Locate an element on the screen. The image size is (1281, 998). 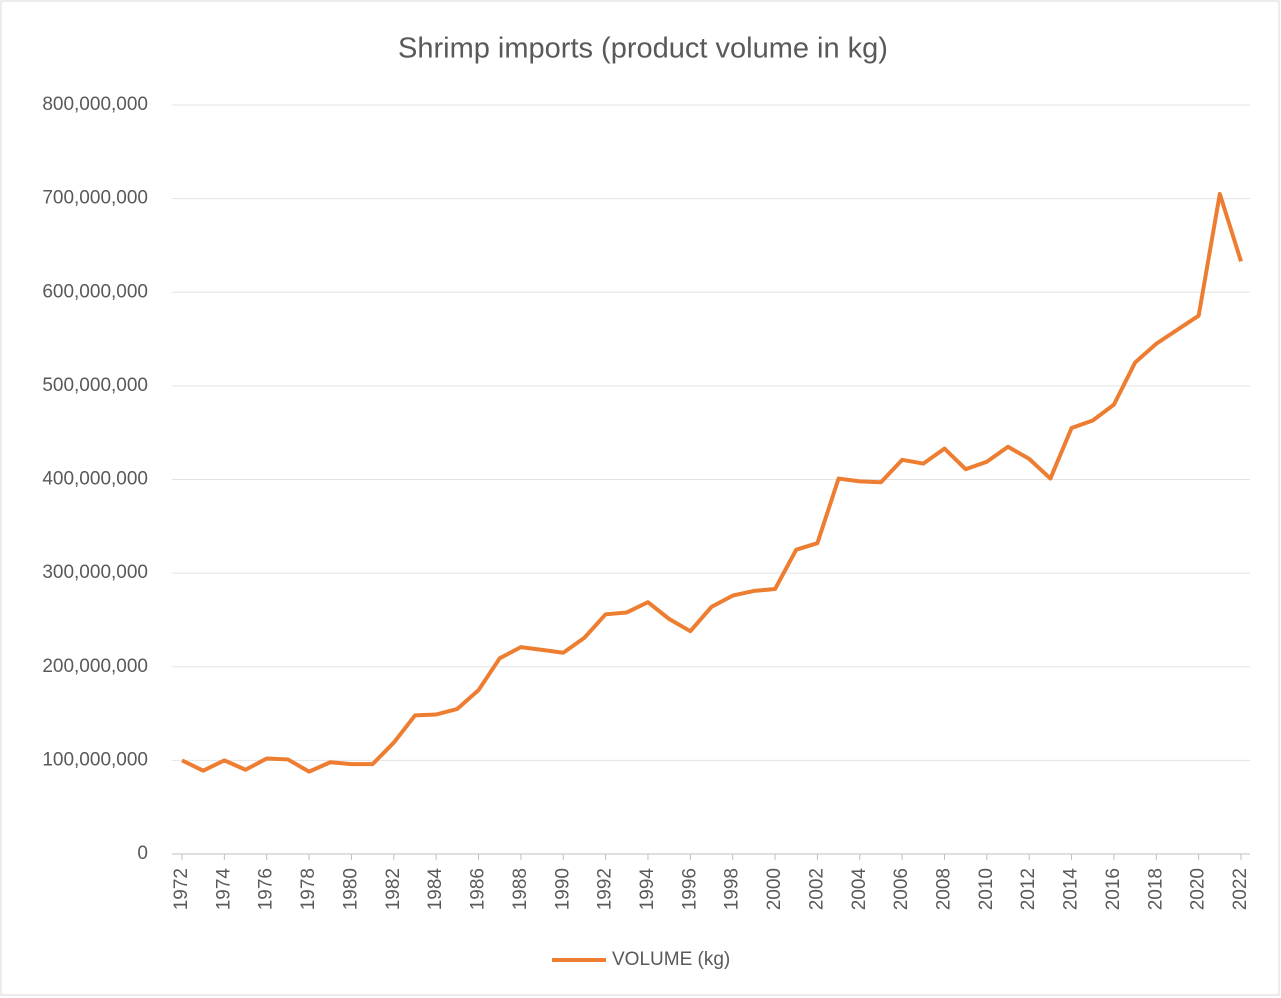
y-tick-label: 500,000,000 is located at coordinates (95, 385).